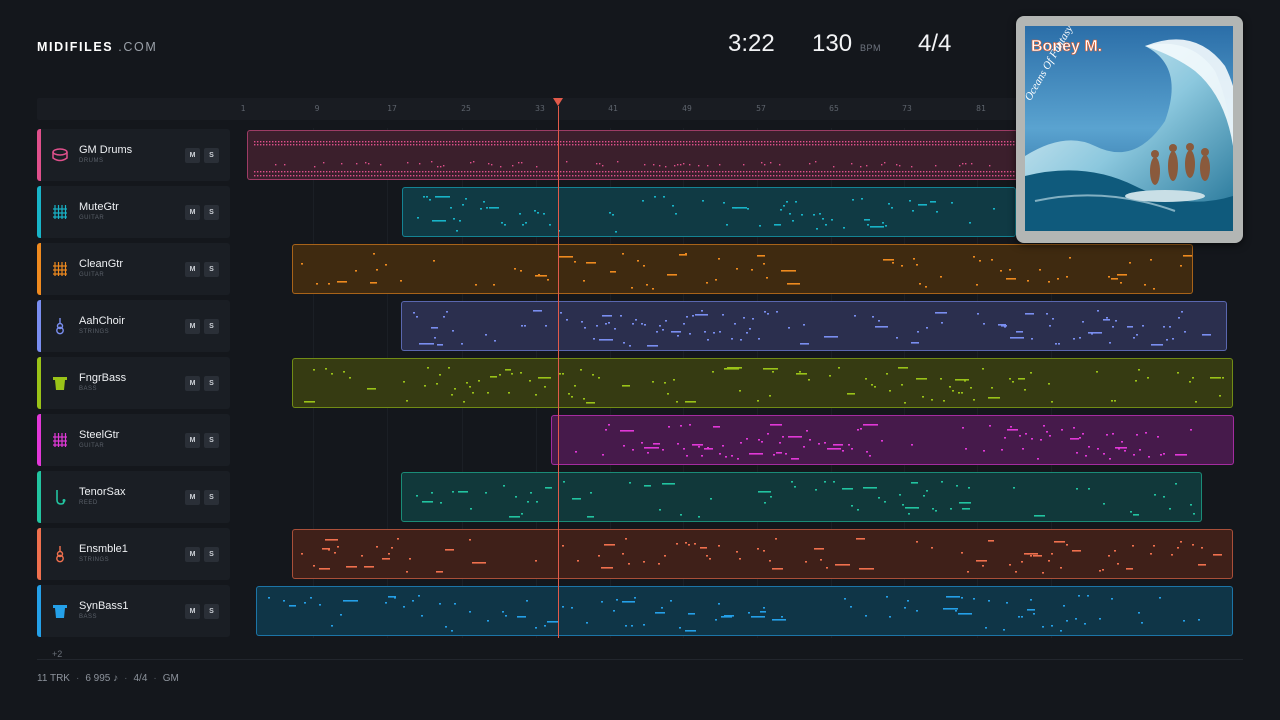 This screenshot has width=1280, height=720. I want to click on midi-clip-gm-drums, so click(632, 155).